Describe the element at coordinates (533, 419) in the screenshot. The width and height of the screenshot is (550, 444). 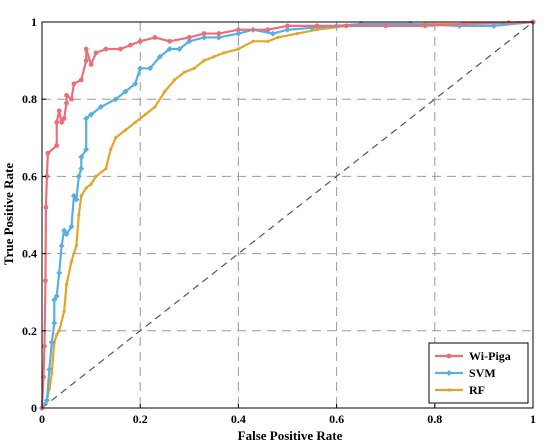
I see `x-tick-label: 1` at that location.